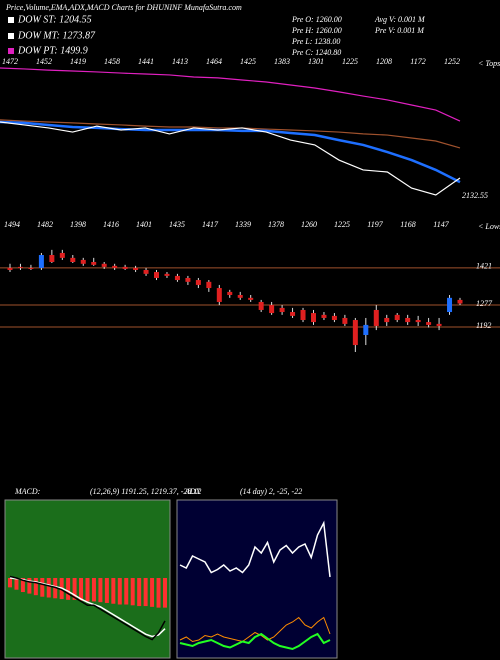  What do you see at coordinates (484, 266) in the screenshot?
I see `level-label: 1421` at bounding box center [484, 266].